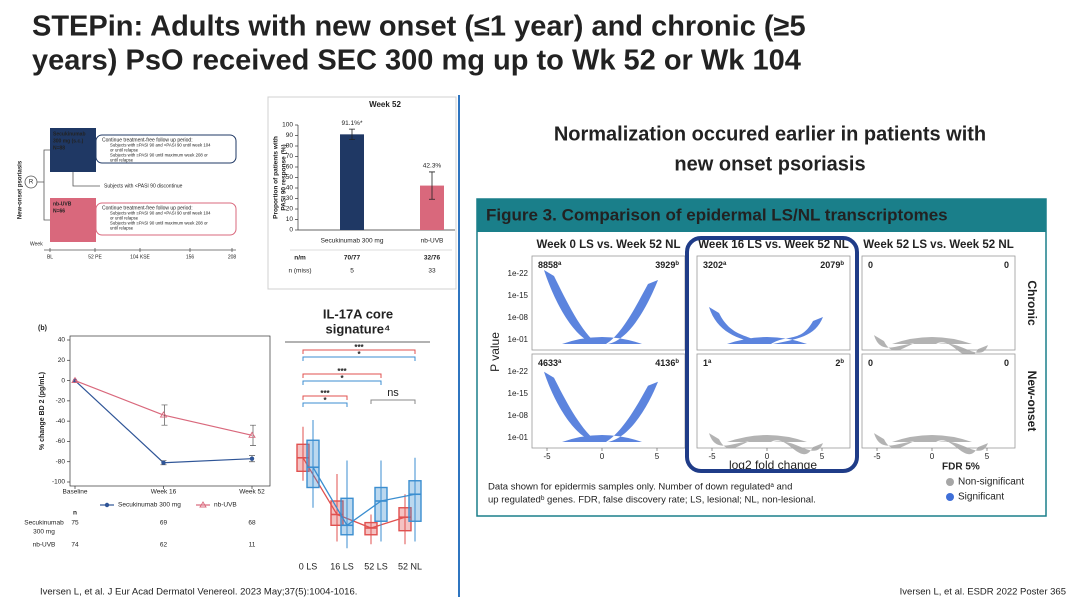 This screenshot has width=1080, height=608. What do you see at coordinates (253, 435) in the screenshot?
I see `error-bar` at bounding box center [253, 435].